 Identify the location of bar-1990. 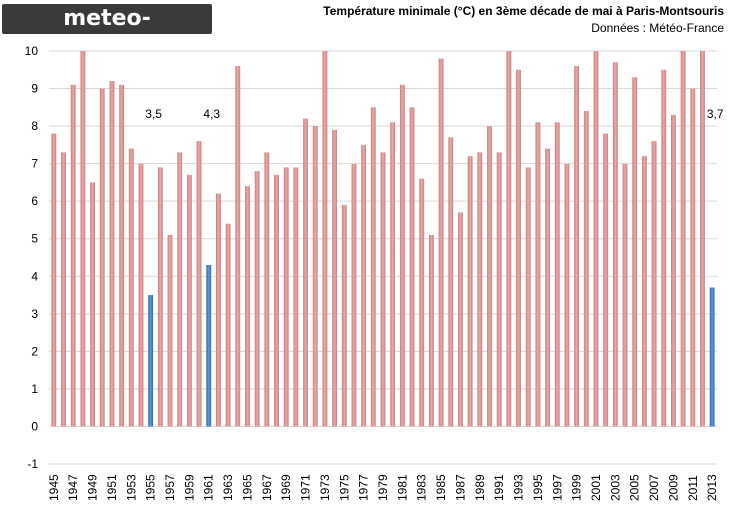
(489, 276).